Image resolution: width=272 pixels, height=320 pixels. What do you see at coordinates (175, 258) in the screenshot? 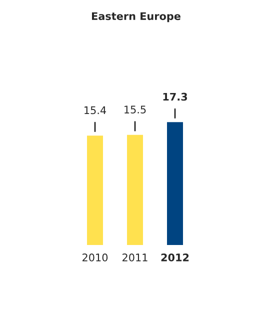
I see `x-tick-label: 2012` at bounding box center [175, 258].